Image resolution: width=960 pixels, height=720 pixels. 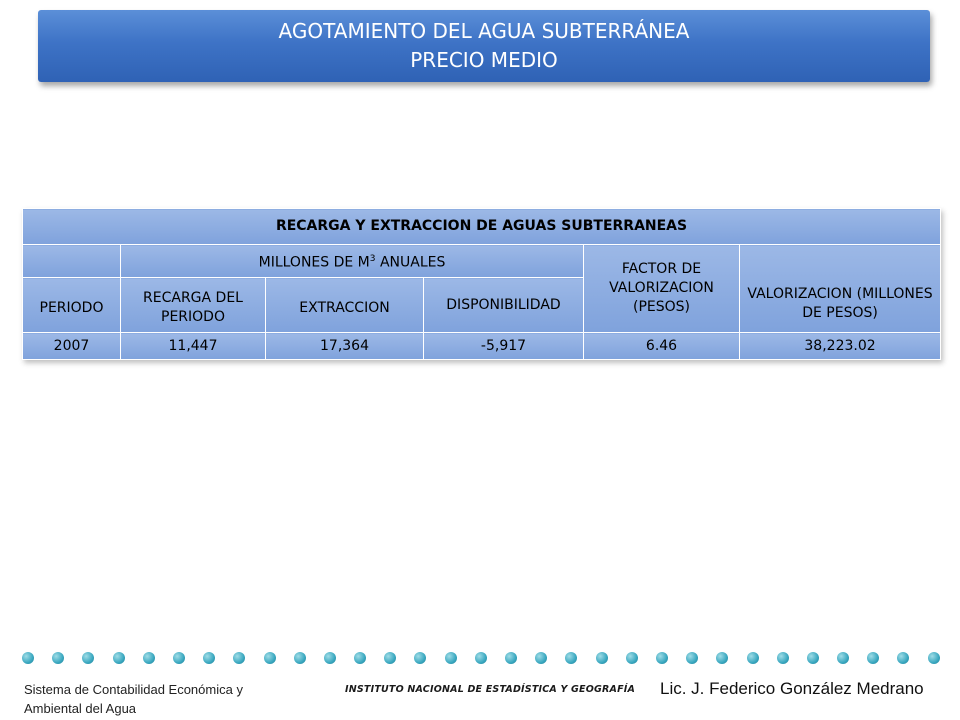 I want to click on cell-recarga: 11,447, so click(x=193, y=346).